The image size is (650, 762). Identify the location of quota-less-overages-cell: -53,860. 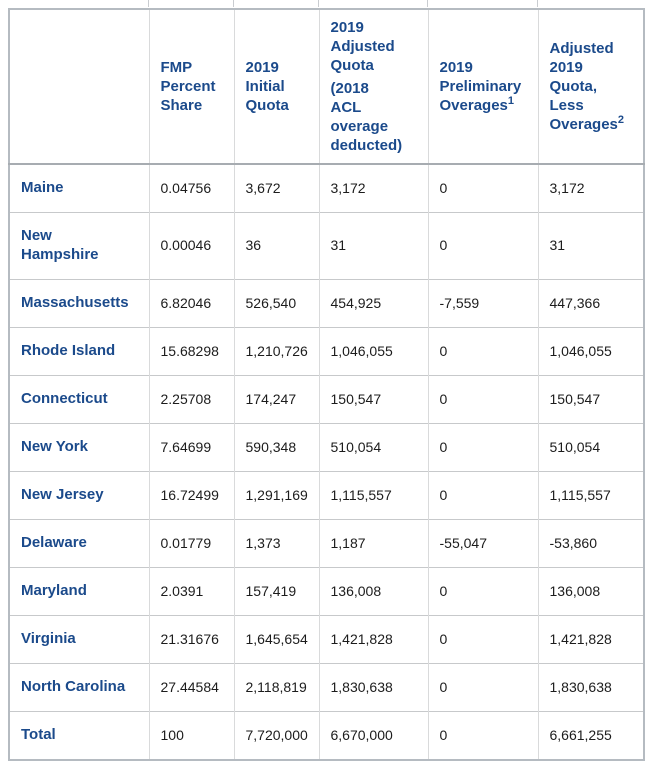
(590, 543).